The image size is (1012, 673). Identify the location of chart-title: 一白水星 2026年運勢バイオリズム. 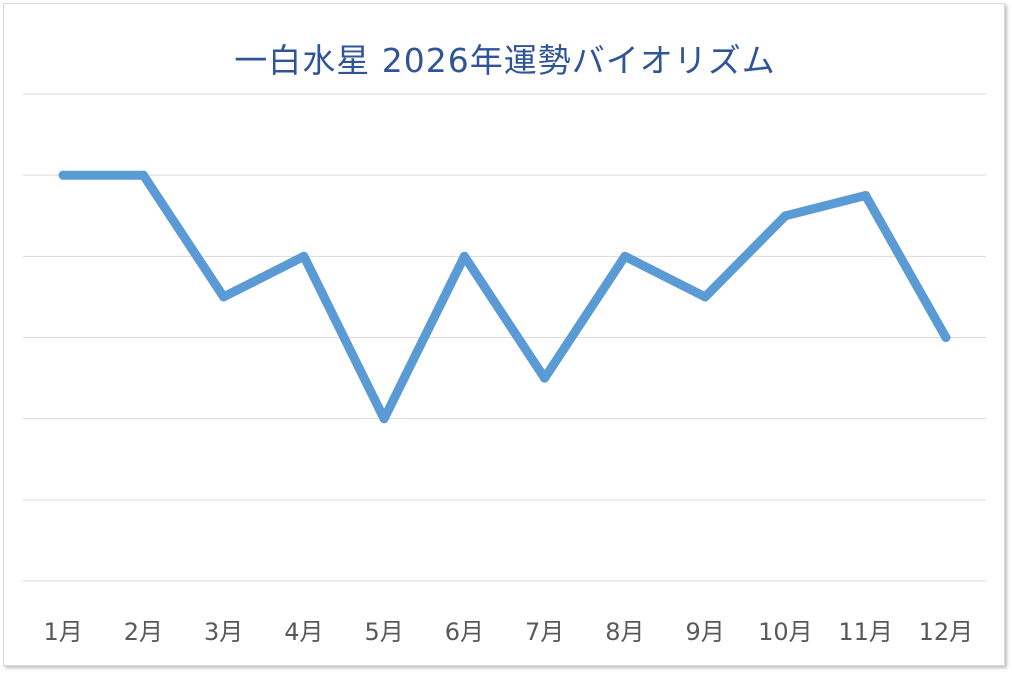
(505, 60).